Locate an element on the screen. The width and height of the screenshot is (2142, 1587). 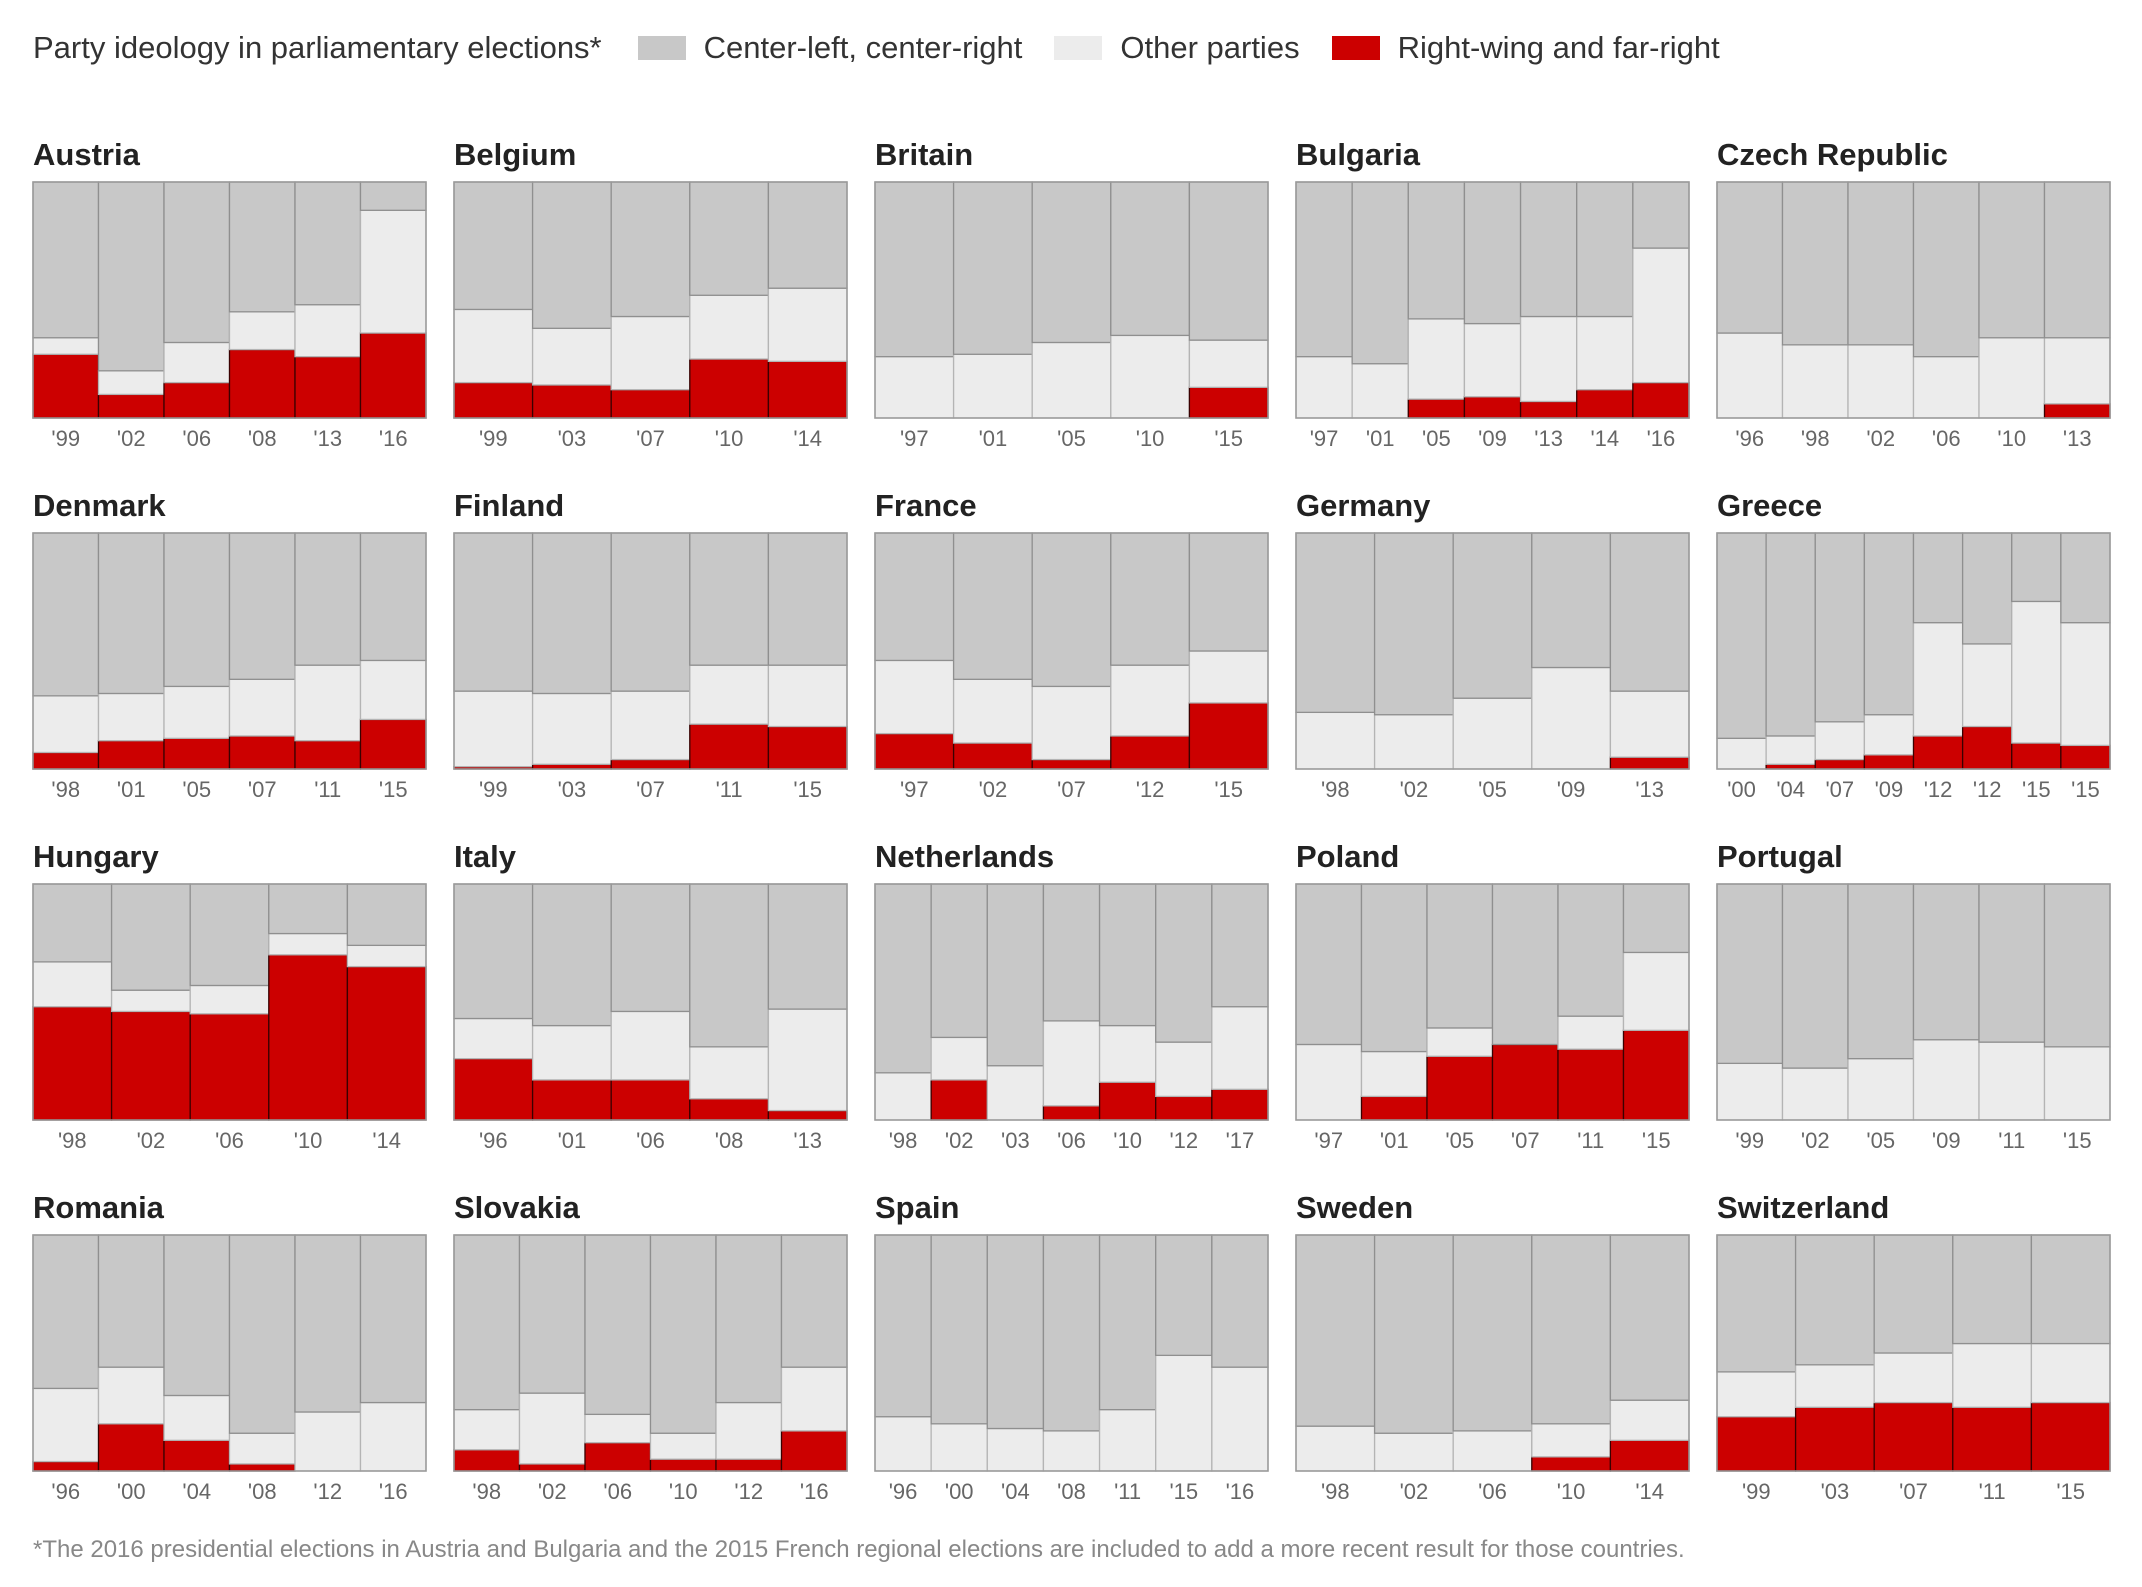
year-tick-label: '03 is located at coordinates (572, 438).